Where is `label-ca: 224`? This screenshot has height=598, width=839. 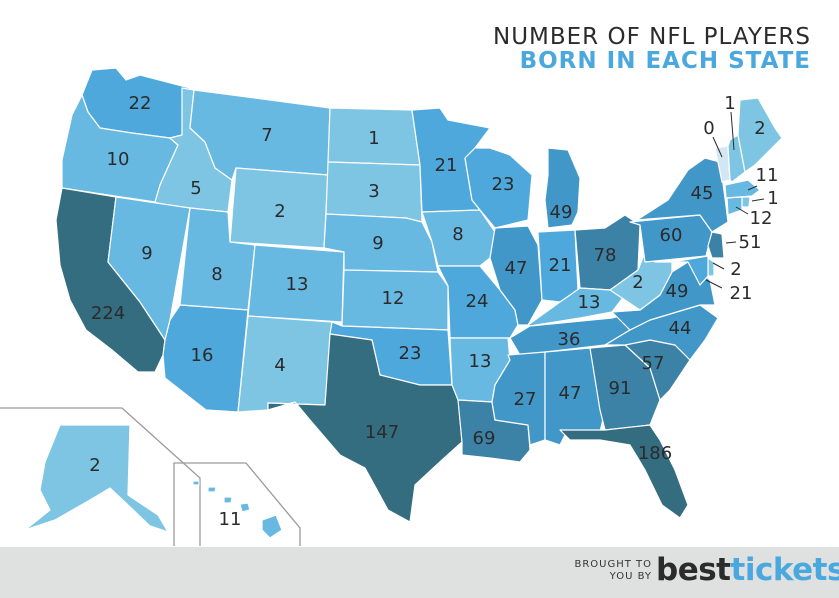 label-ca: 224 is located at coordinates (108, 313).